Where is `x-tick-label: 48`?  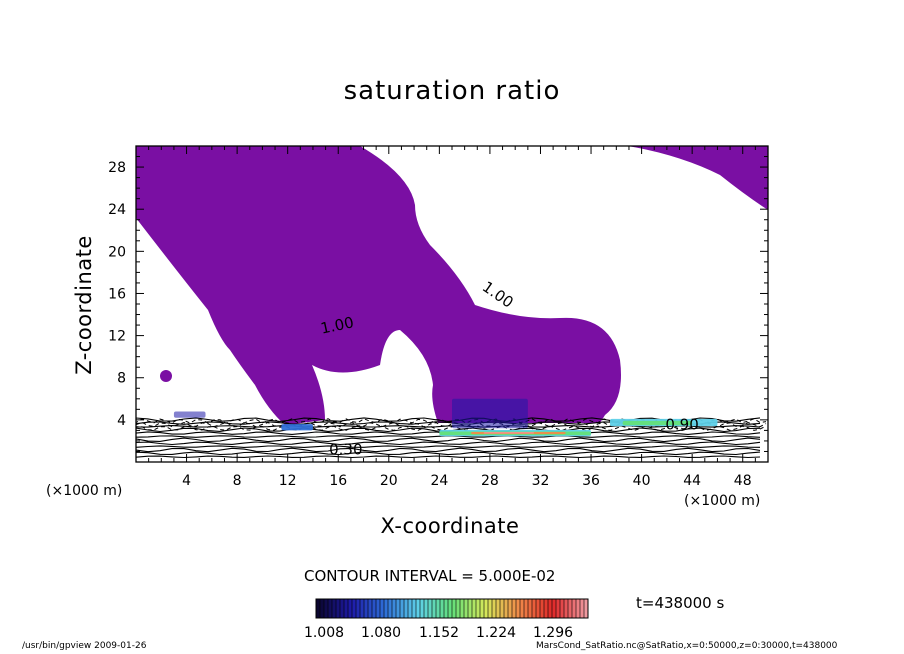 x-tick-label: 48 is located at coordinates (743, 481).